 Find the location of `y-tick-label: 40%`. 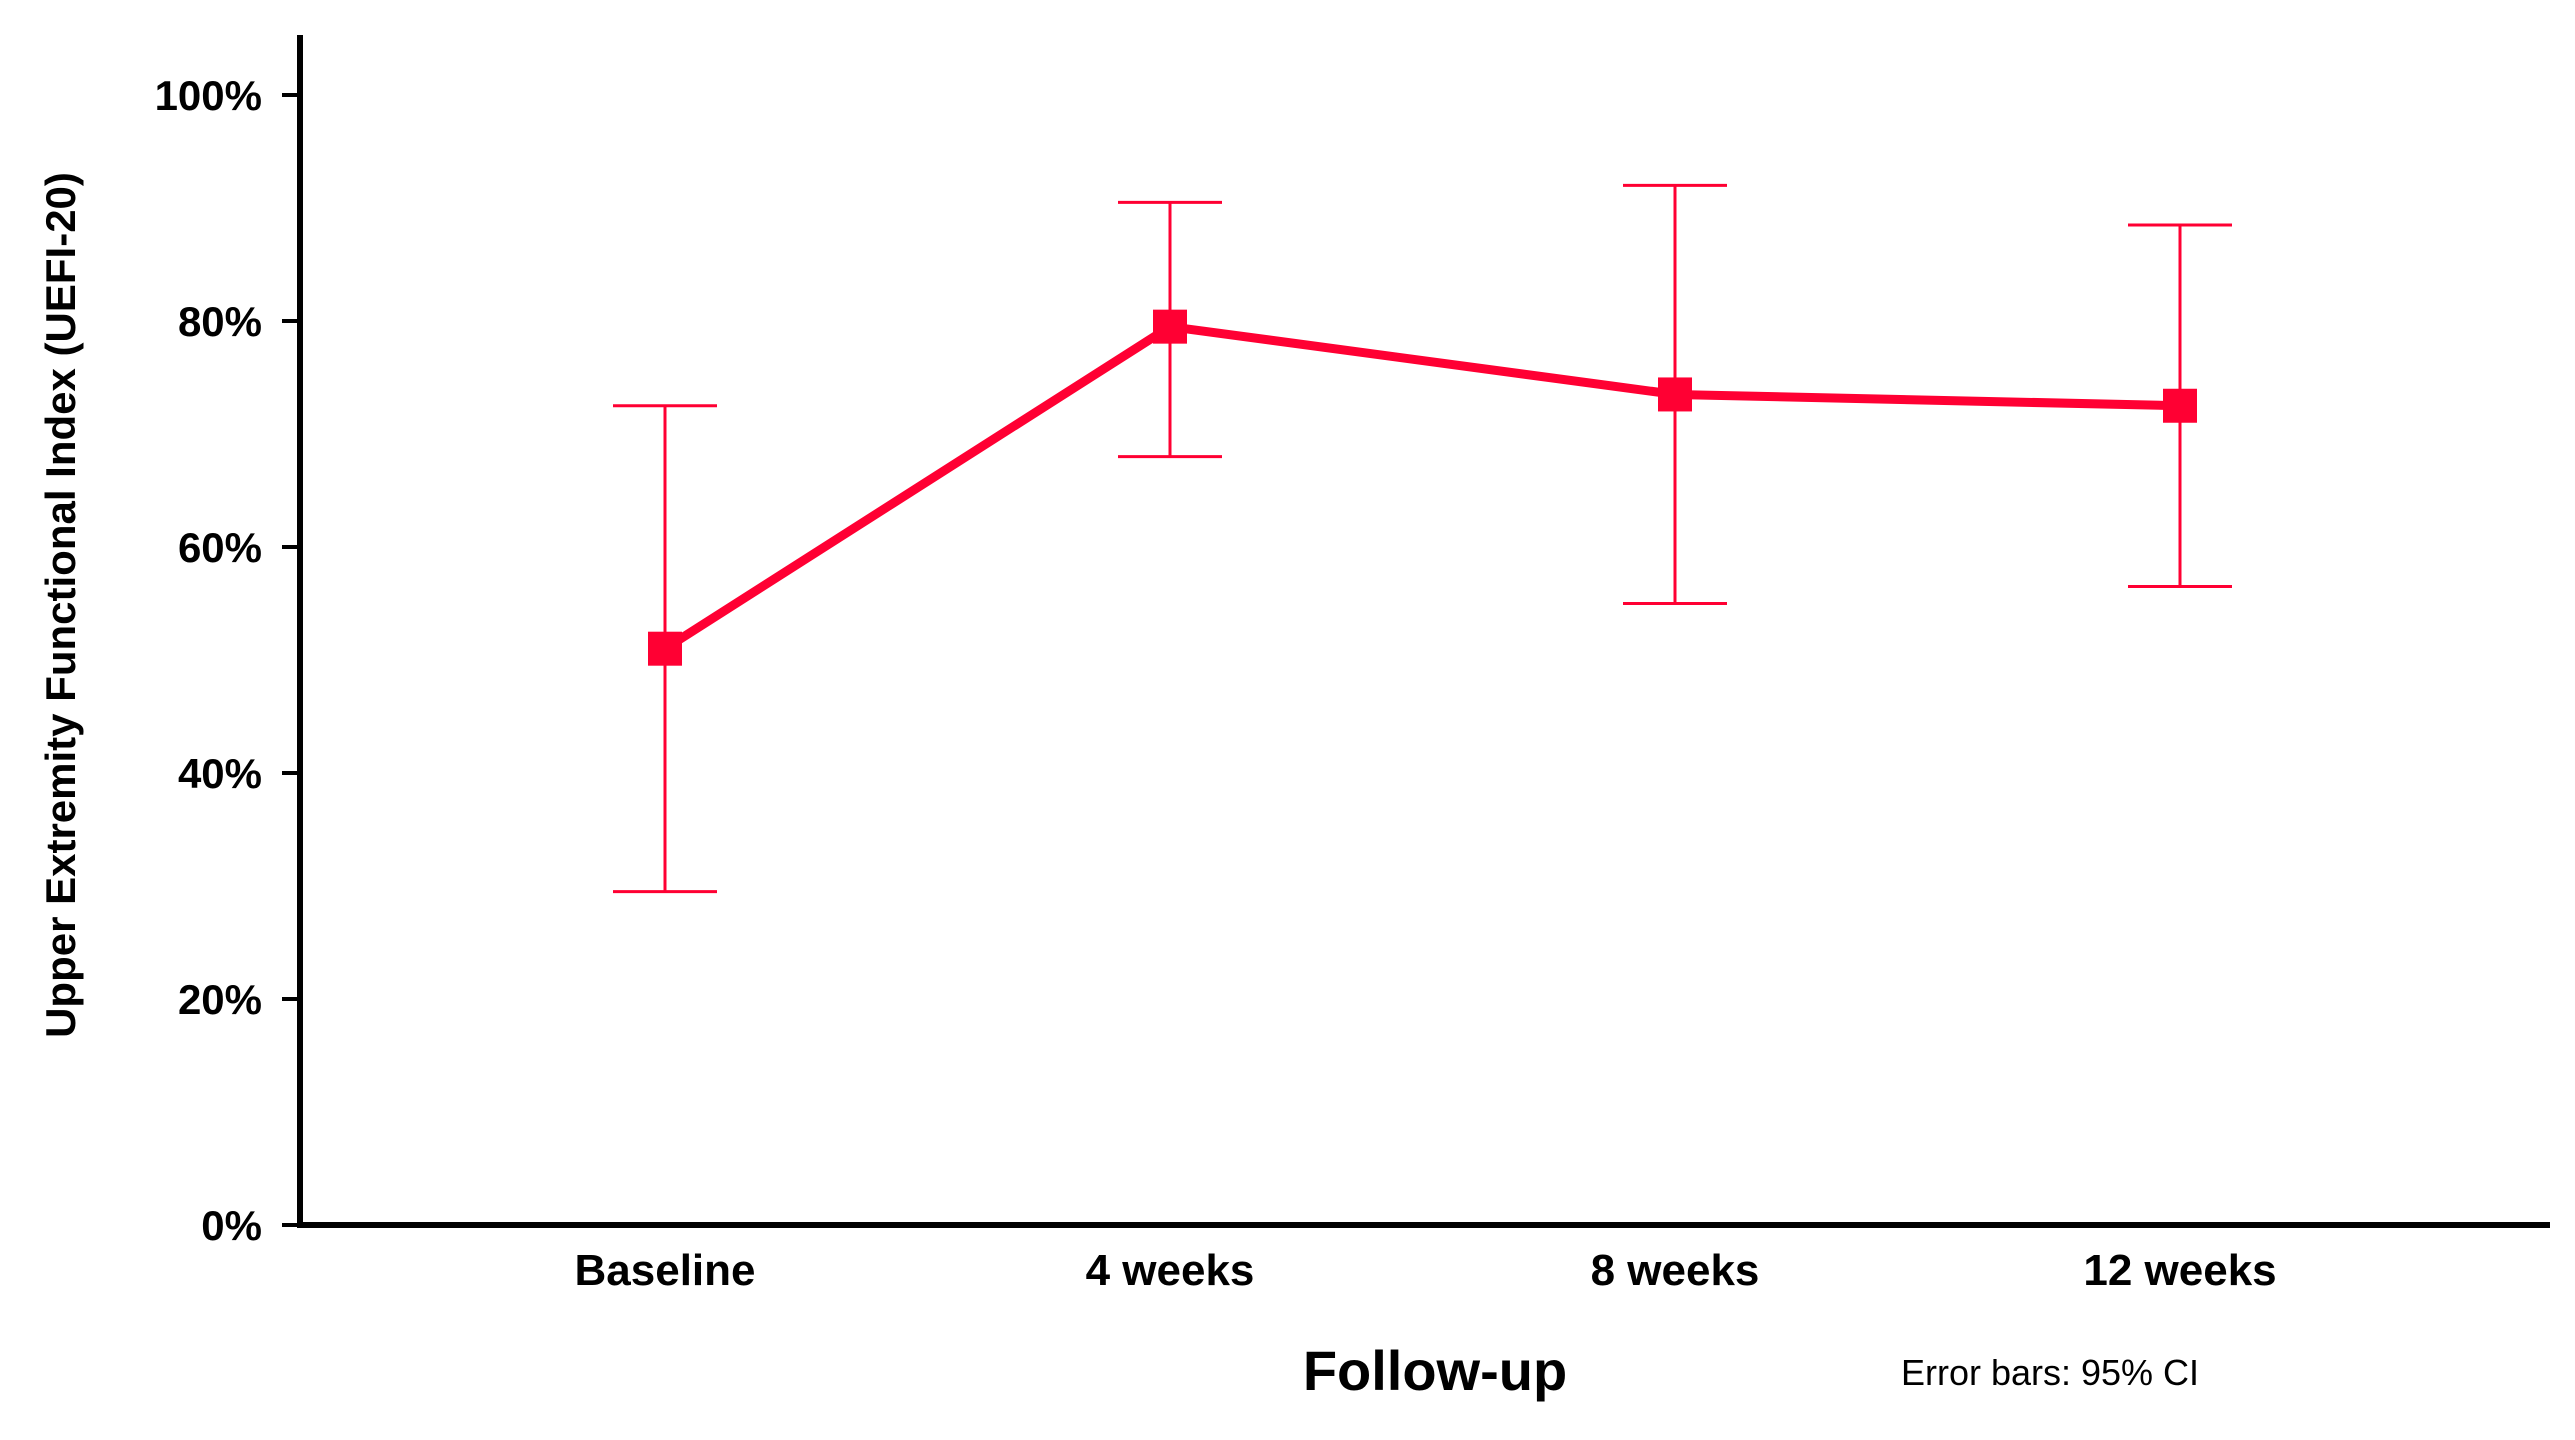

y-tick-label: 40% is located at coordinates (220, 773).